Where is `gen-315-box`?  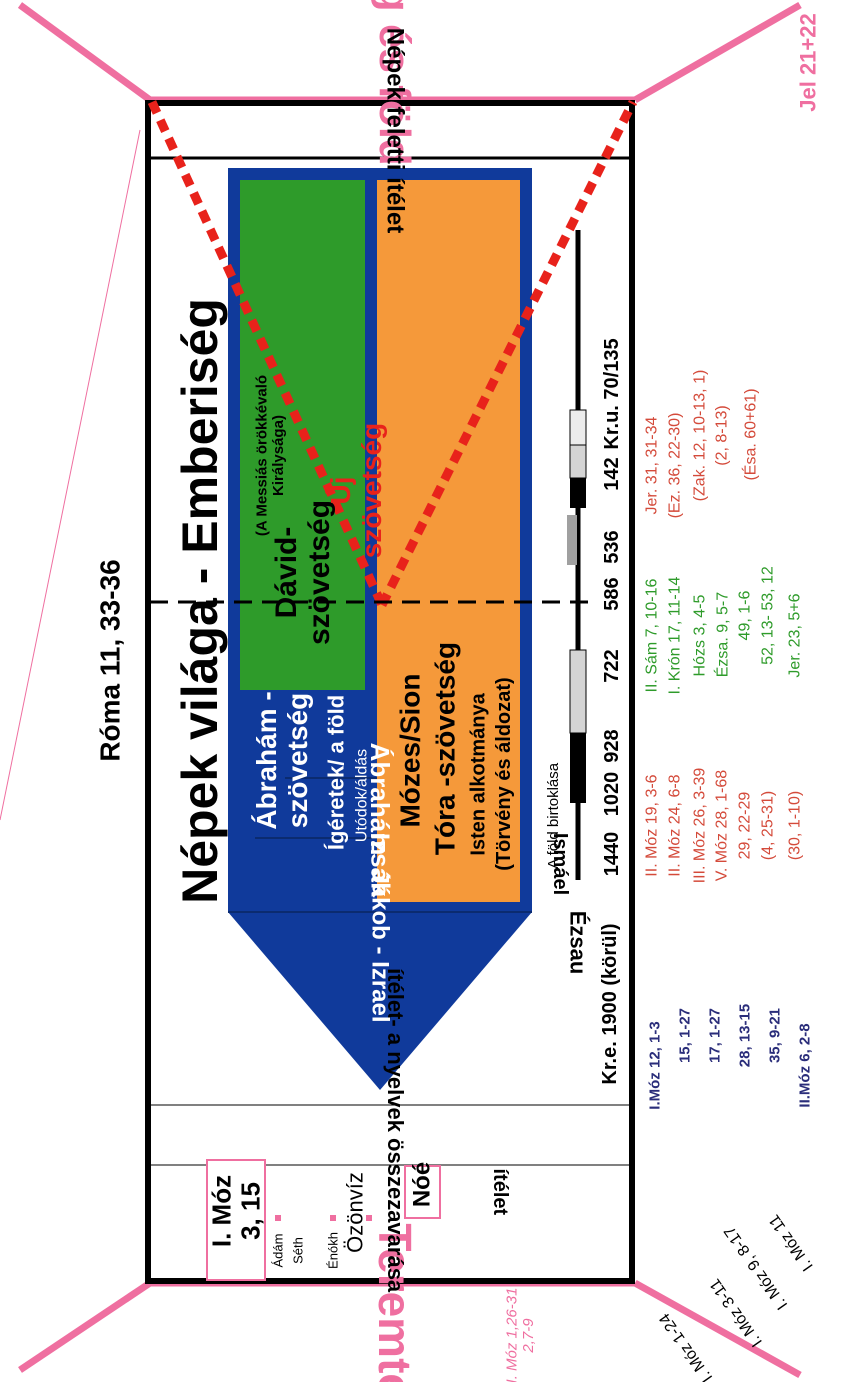
gen-315-box is located at coordinates (236, 1220).